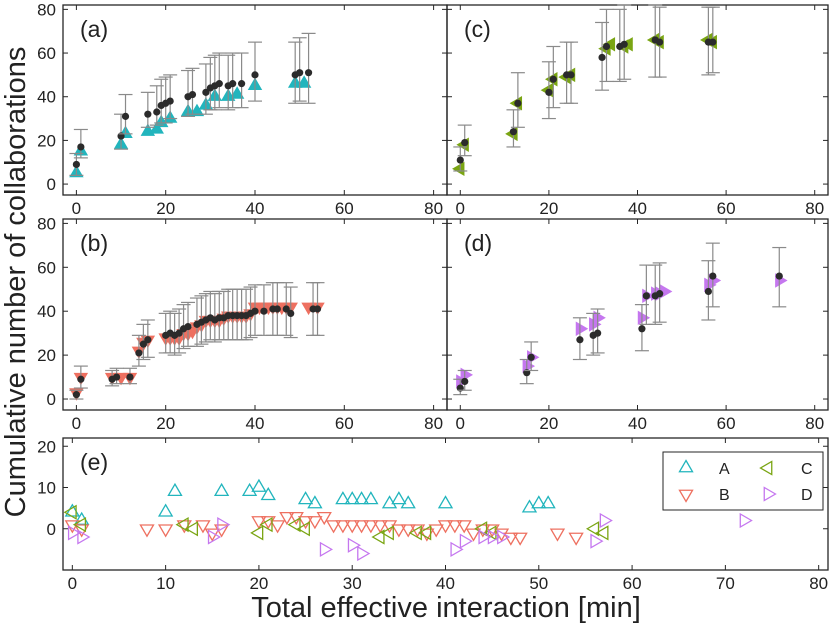 The width and height of the screenshot is (830, 628). What do you see at coordinates (724, 469) in the screenshot?
I see `legend-label: A` at bounding box center [724, 469].